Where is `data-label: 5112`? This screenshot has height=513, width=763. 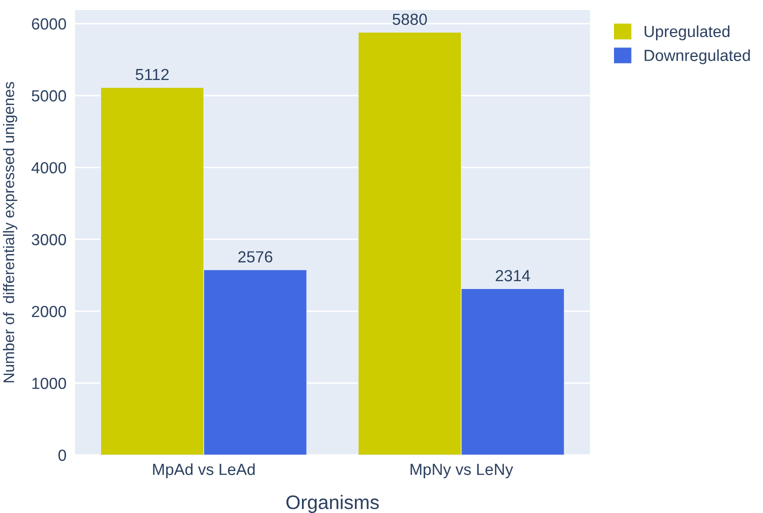
data-label: 5112 is located at coordinates (152, 74).